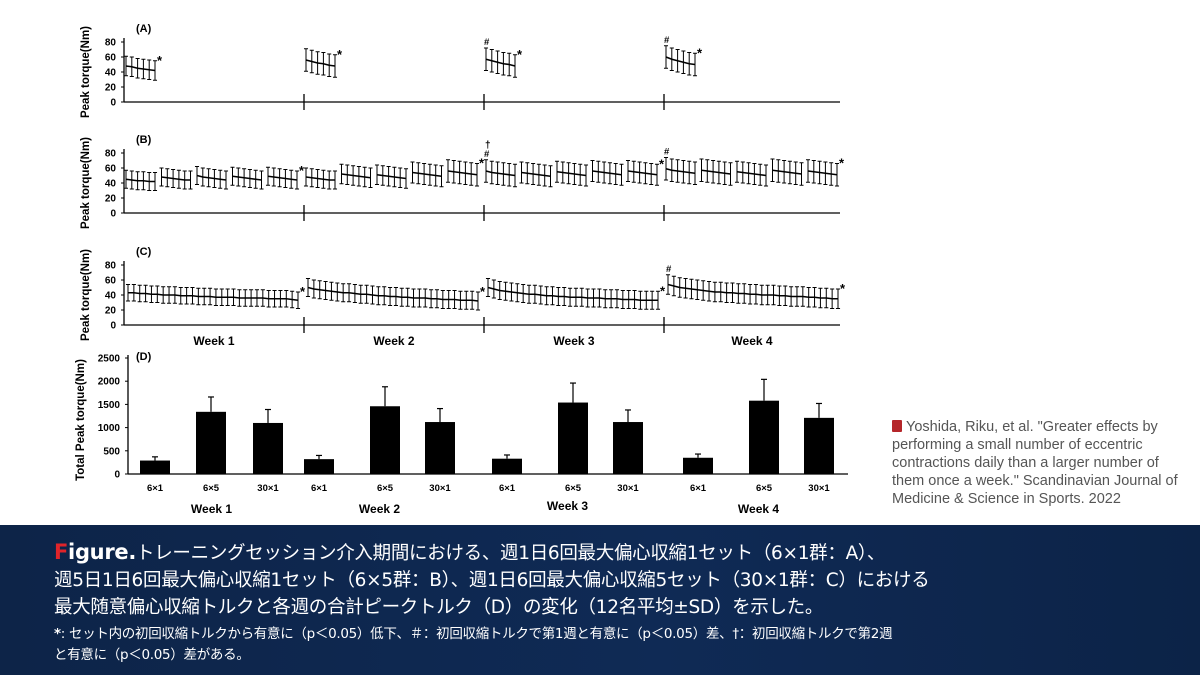 Image resolution: width=1200 pixels, height=675 pixels. Describe the element at coordinates (111, 88) in the screenshot. I see `y-tick-label: 20` at that location.